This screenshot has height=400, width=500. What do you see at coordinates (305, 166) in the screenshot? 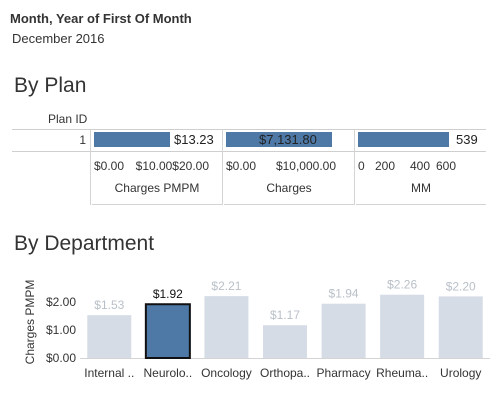
I see `plan-axis-tick-label: $10,000.00` at bounding box center [305, 166].